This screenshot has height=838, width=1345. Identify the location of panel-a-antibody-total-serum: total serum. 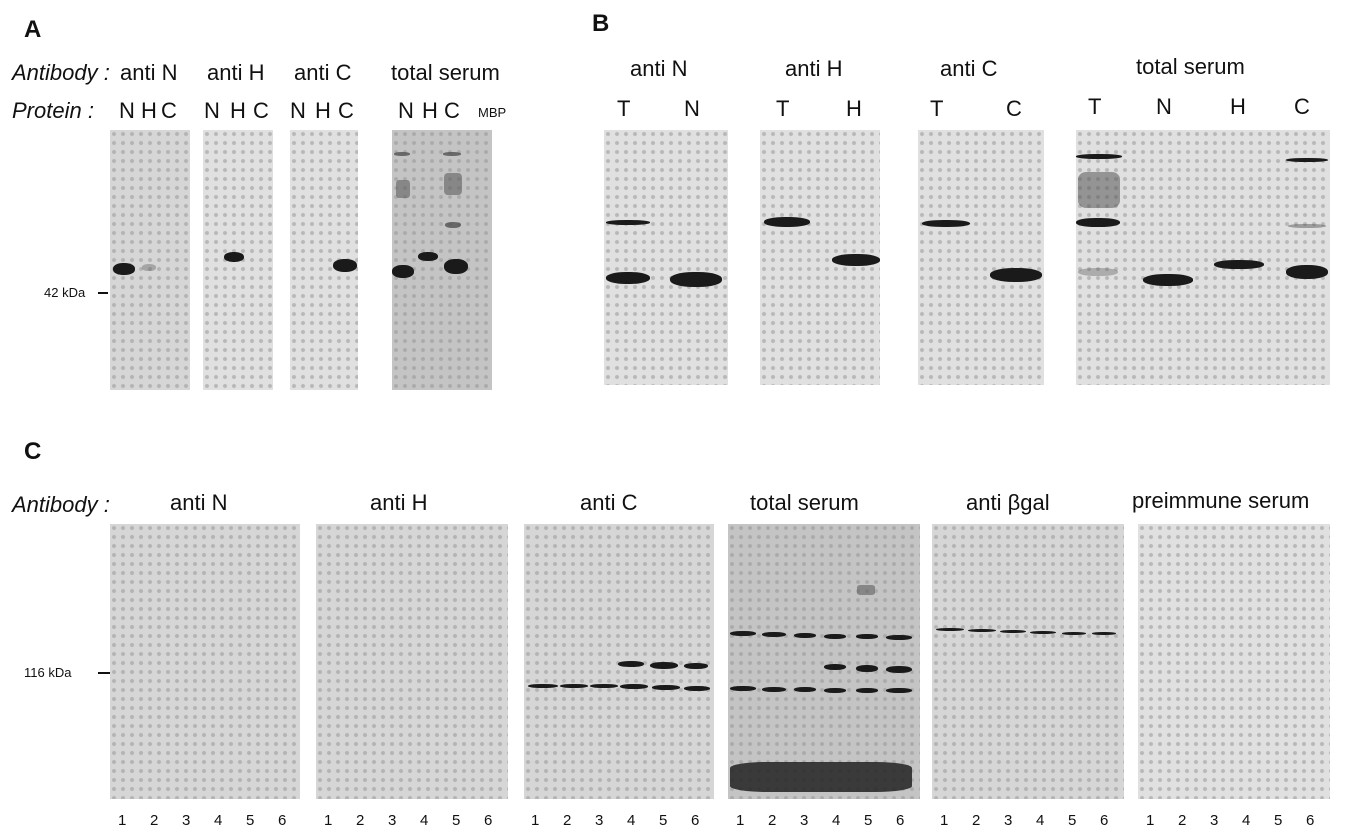
(445, 72).